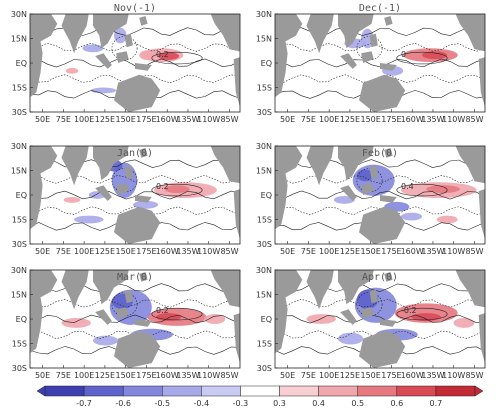 Image resolution: width=500 pixels, height=415 pixels. What do you see at coordinates (19, 146) in the screenshot?
I see `lat-label: 30N` at bounding box center [19, 146].